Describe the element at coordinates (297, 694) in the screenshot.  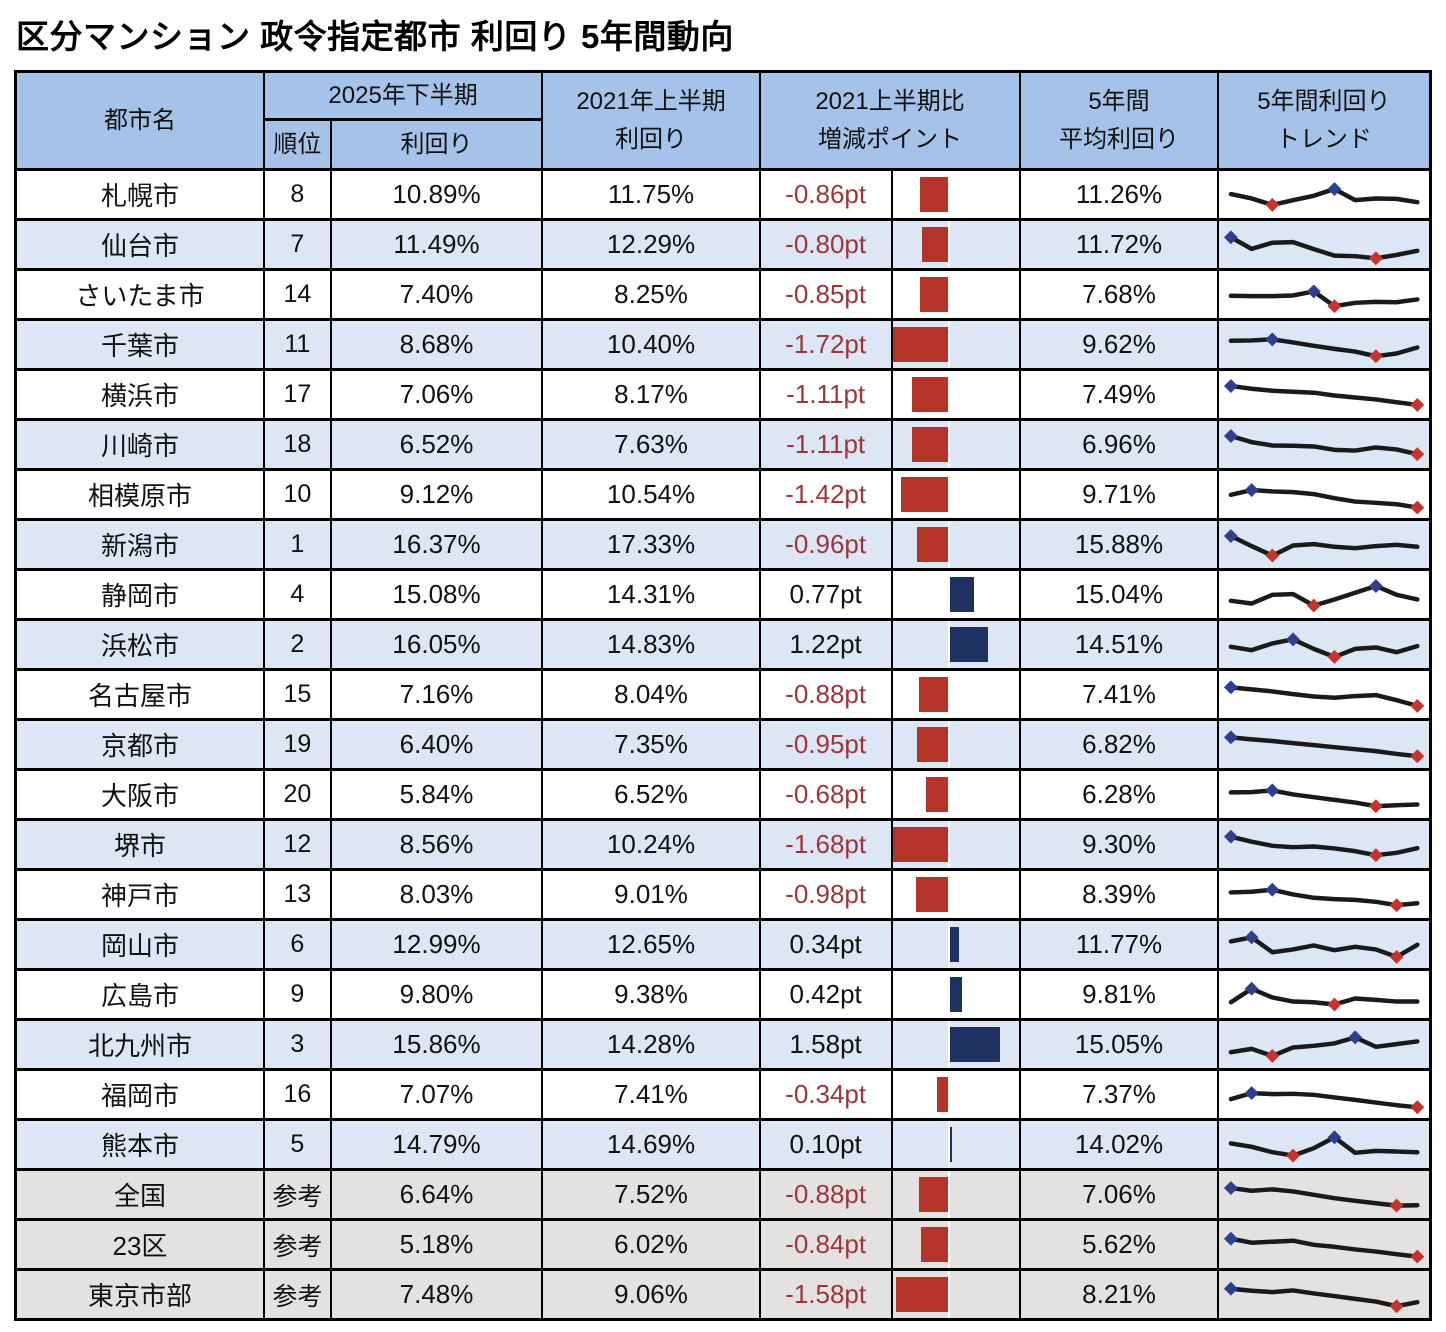
I see `rank-cell: 15` at that location.